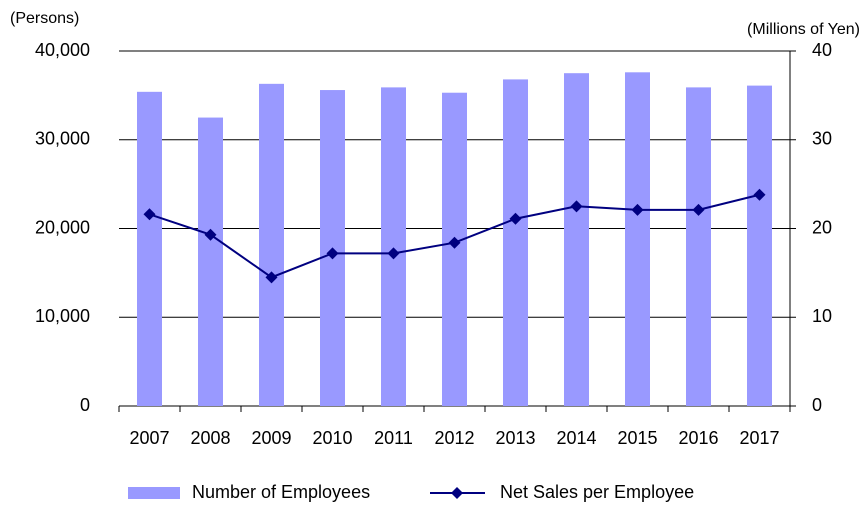  What do you see at coordinates (154, 493) in the screenshot?
I see `legend-swatch` at bounding box center [154, 493].